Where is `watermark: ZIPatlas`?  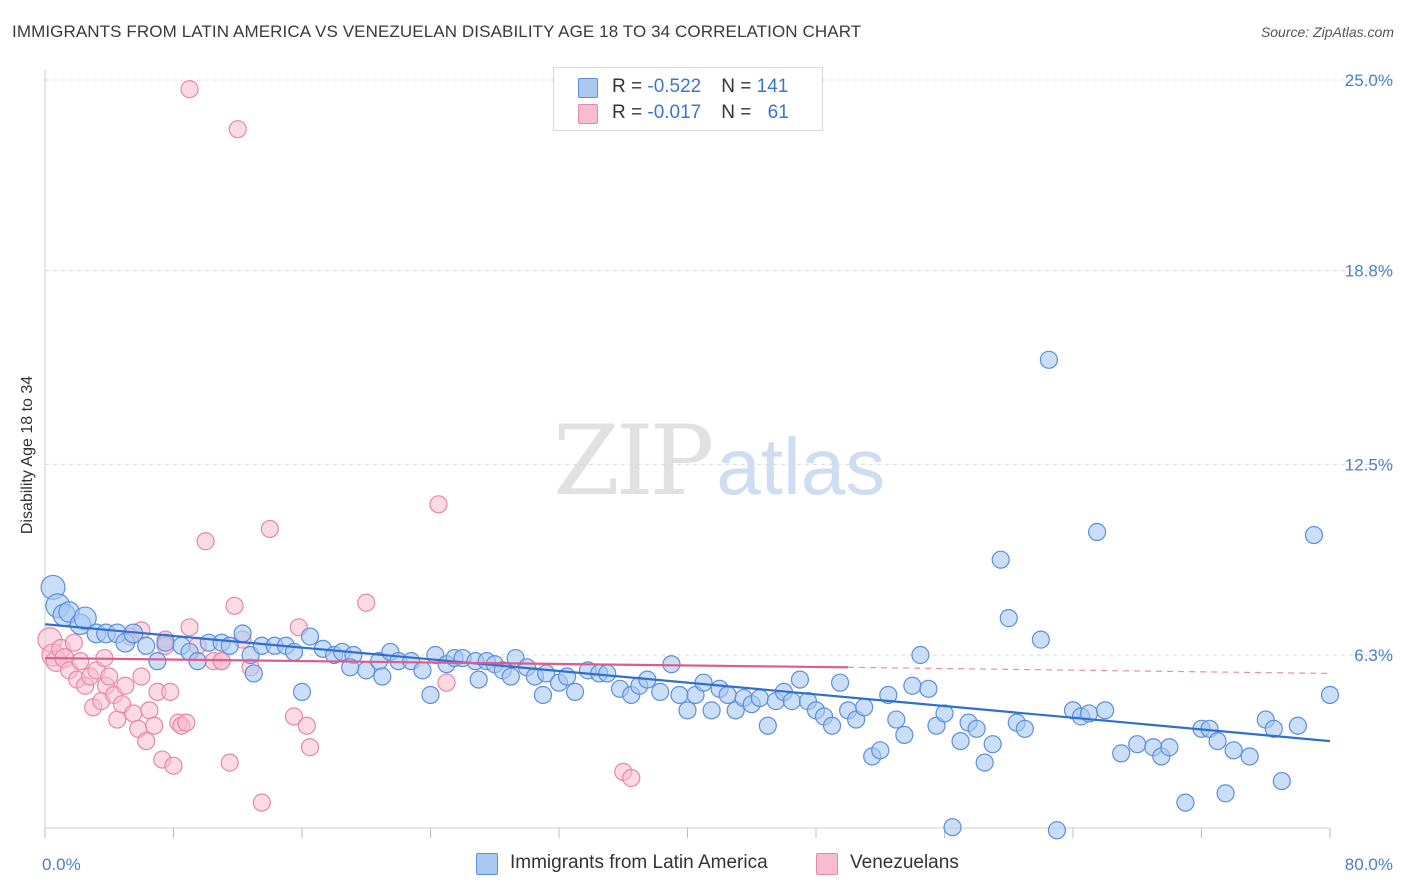
watermark: ZIPatlas is located at coordinates (719, 461).